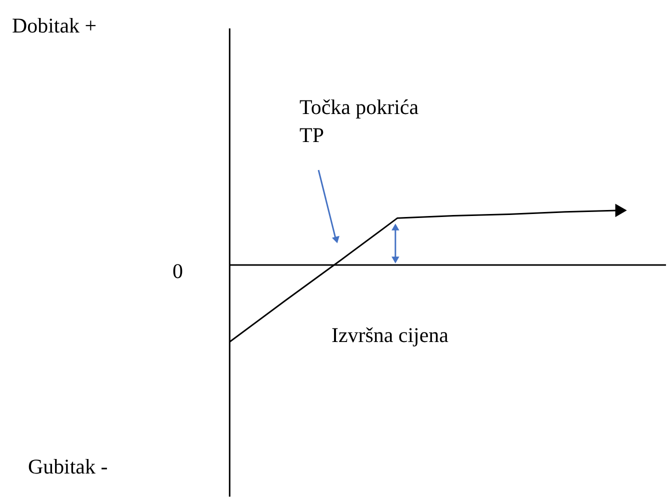  What do you see at coordinates (391, 334) in the screenshot?
I see `annotation: Izvršna cijena` at bounding box center [391, 334].